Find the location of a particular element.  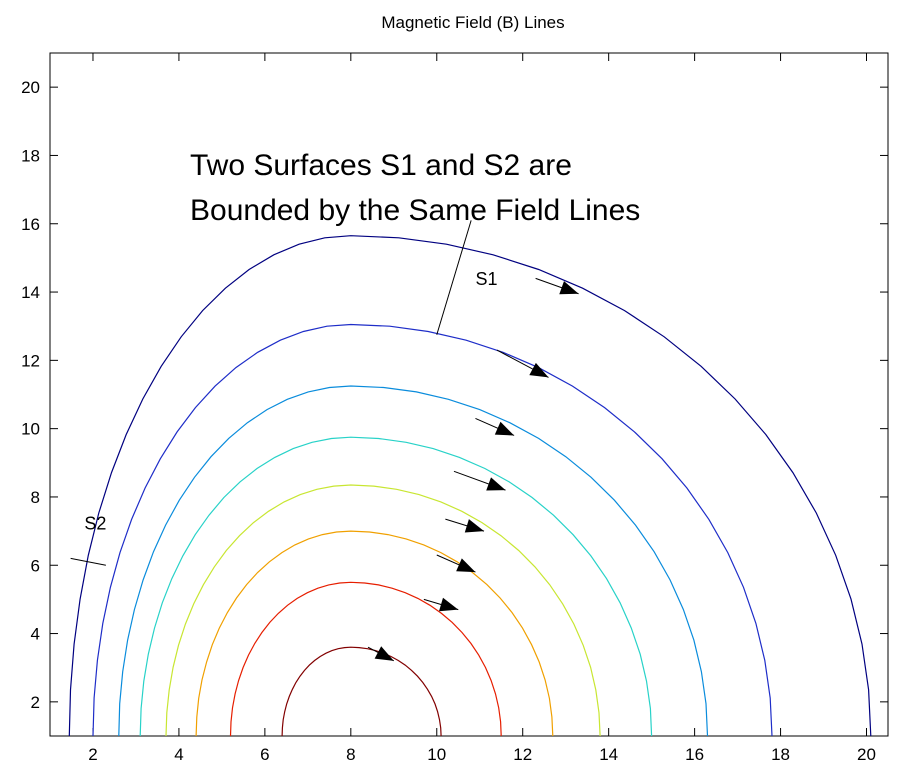

y-tick-label: 10 is located at coordinates (30, 429).